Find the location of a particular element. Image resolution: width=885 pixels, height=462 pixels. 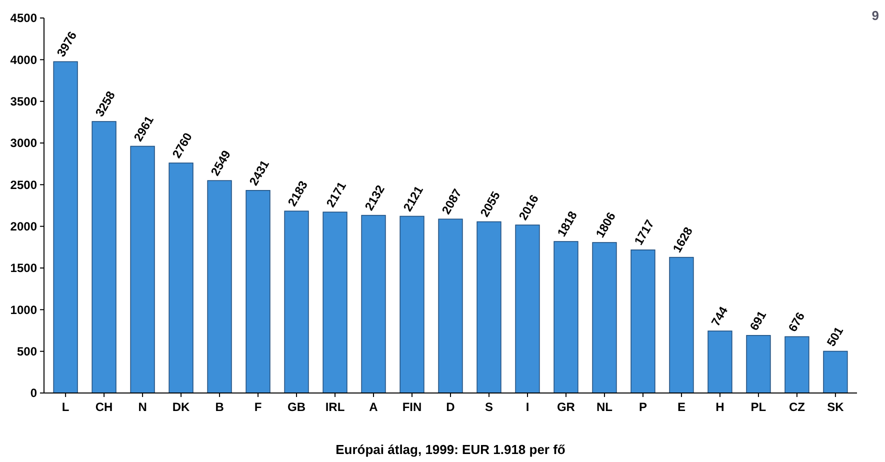

x-tick-label: N is located at coordinates (142, 407).